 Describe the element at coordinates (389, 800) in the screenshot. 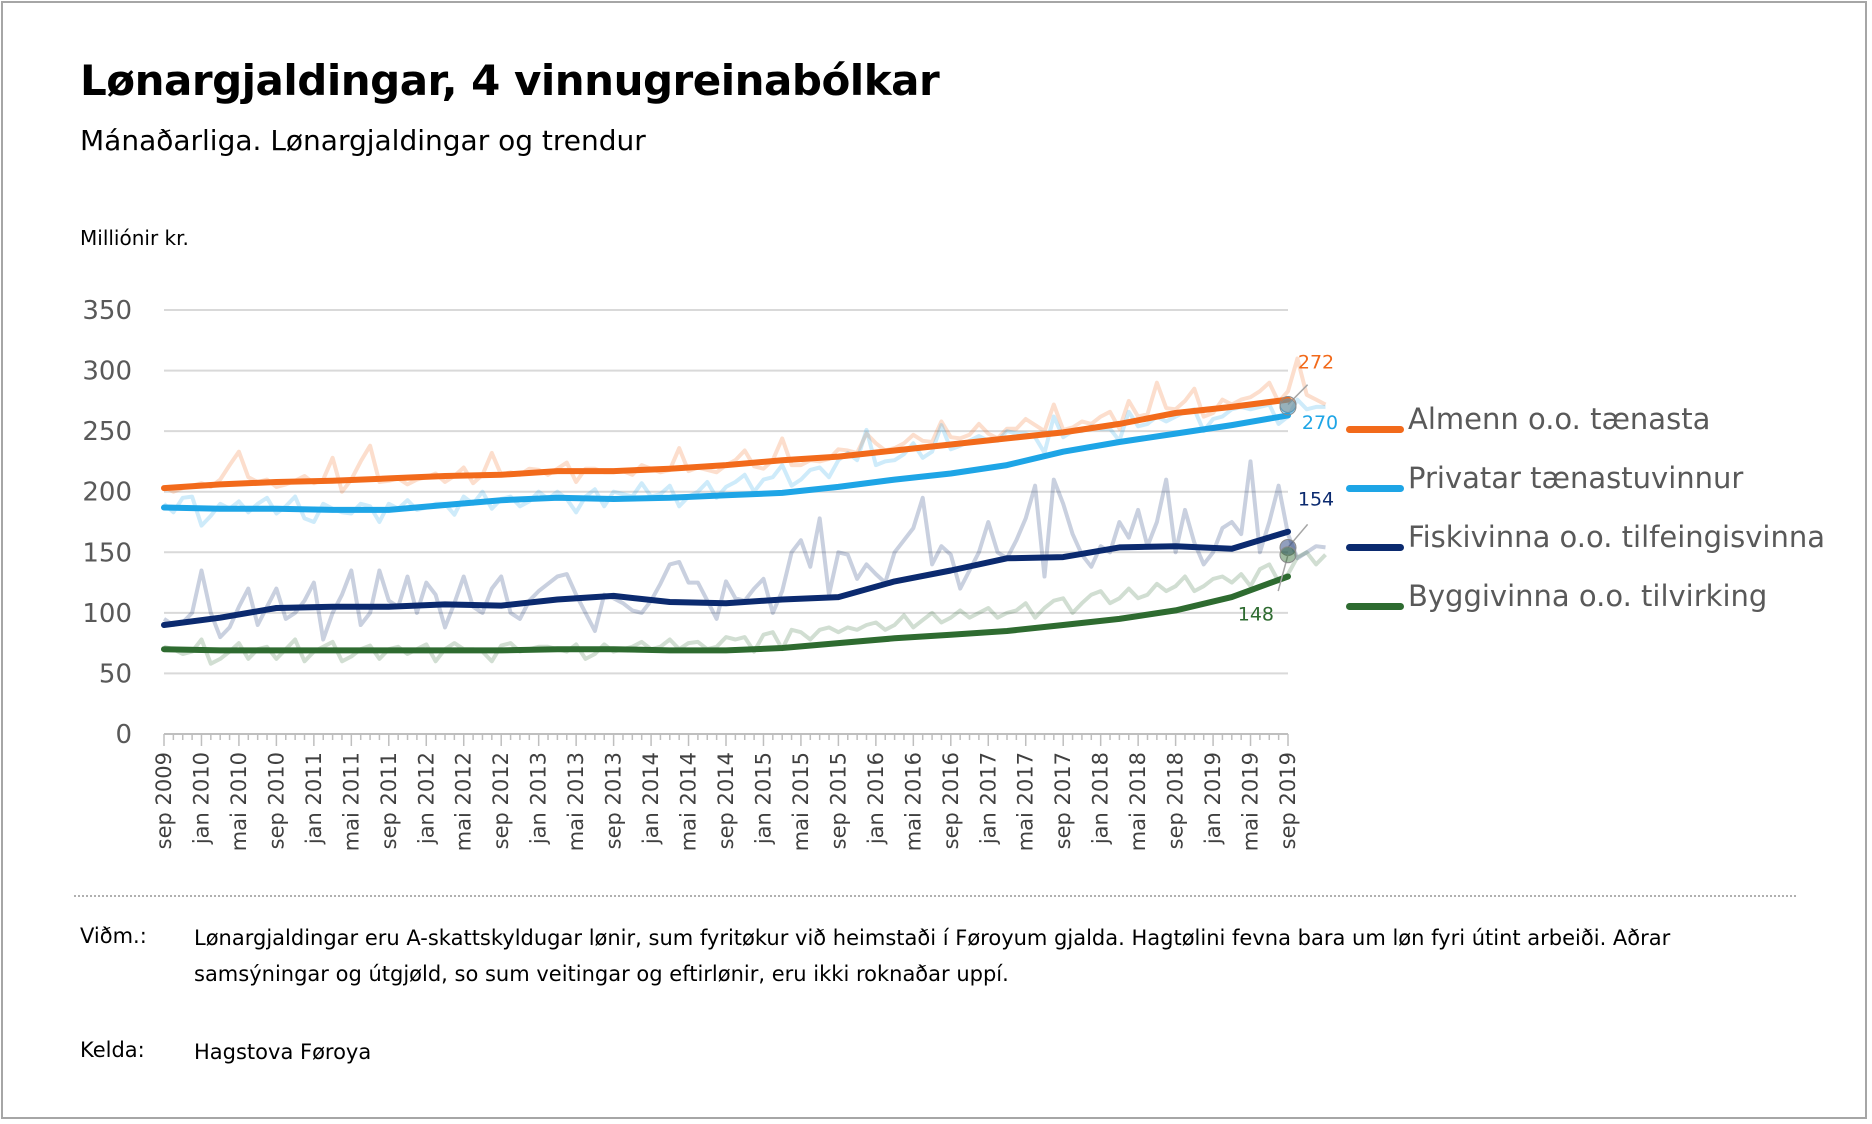

I see `x-tick-label: sep 2011` at that location.